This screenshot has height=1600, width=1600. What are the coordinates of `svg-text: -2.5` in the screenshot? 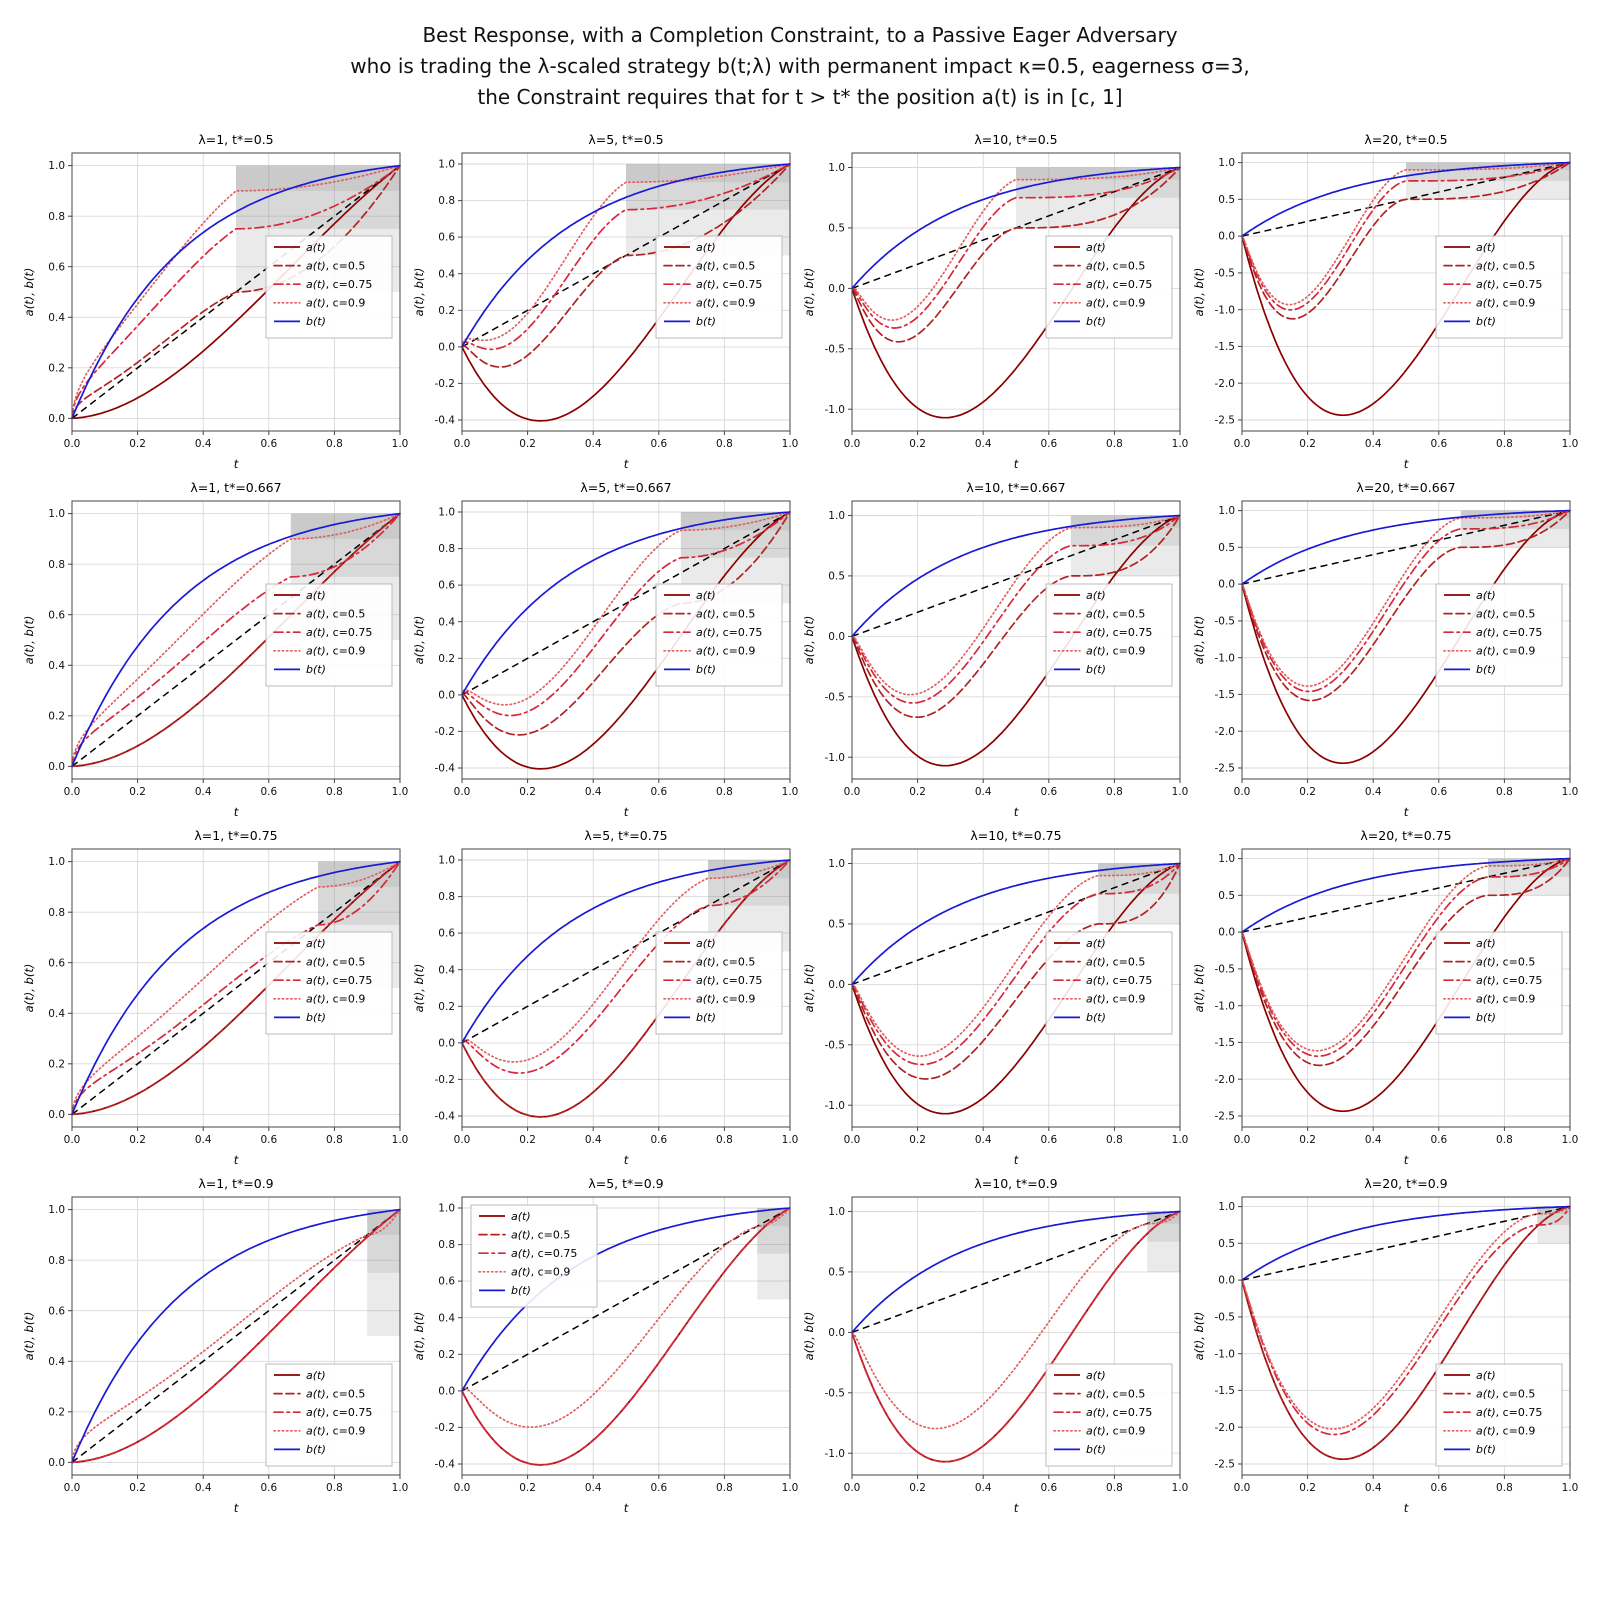 It's located at (1225, 1117).